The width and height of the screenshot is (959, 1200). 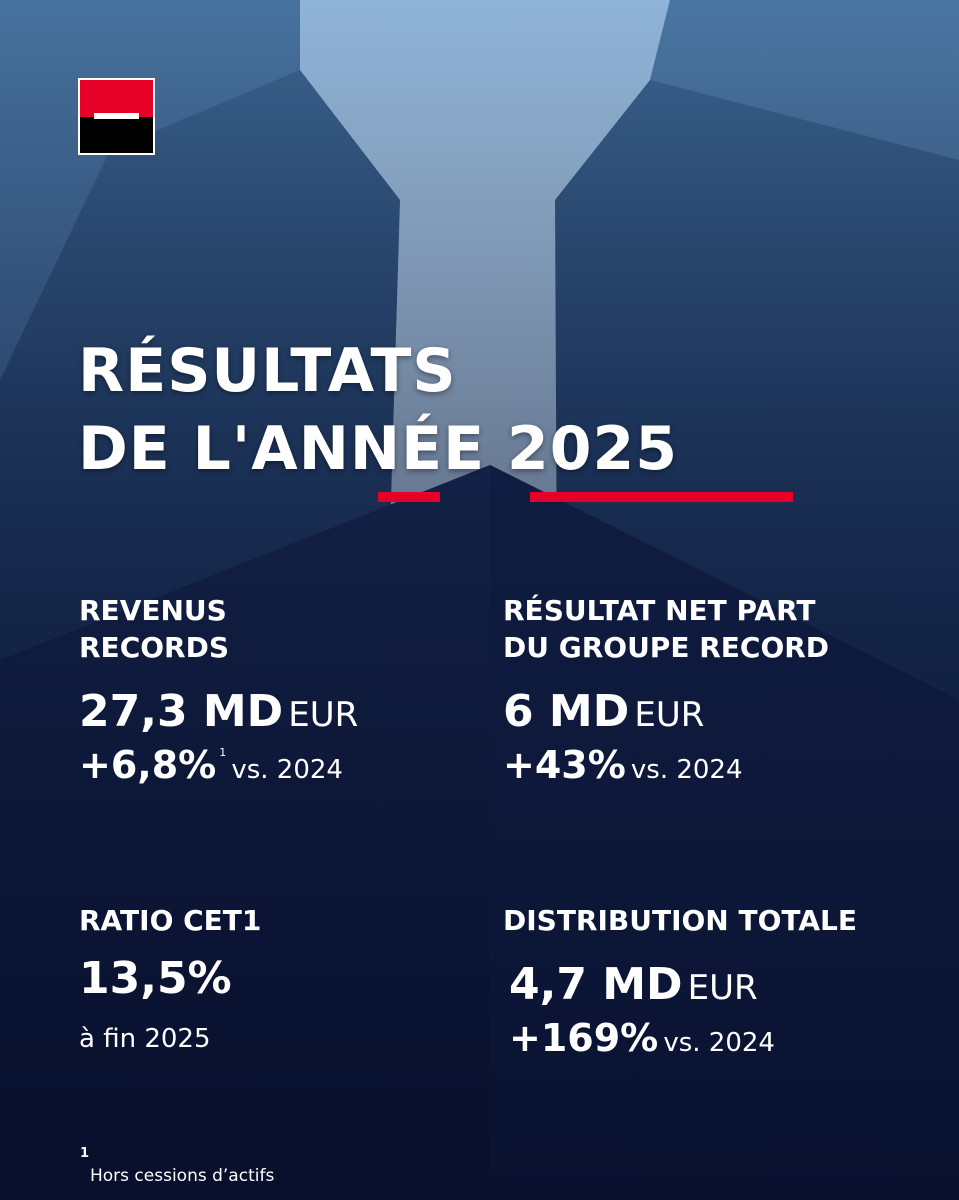 What do you see at coordinates (666, 647) in the screenshot?
I see `stat-label: DU GROUPE RECORD` at bounding box center [666, 647].